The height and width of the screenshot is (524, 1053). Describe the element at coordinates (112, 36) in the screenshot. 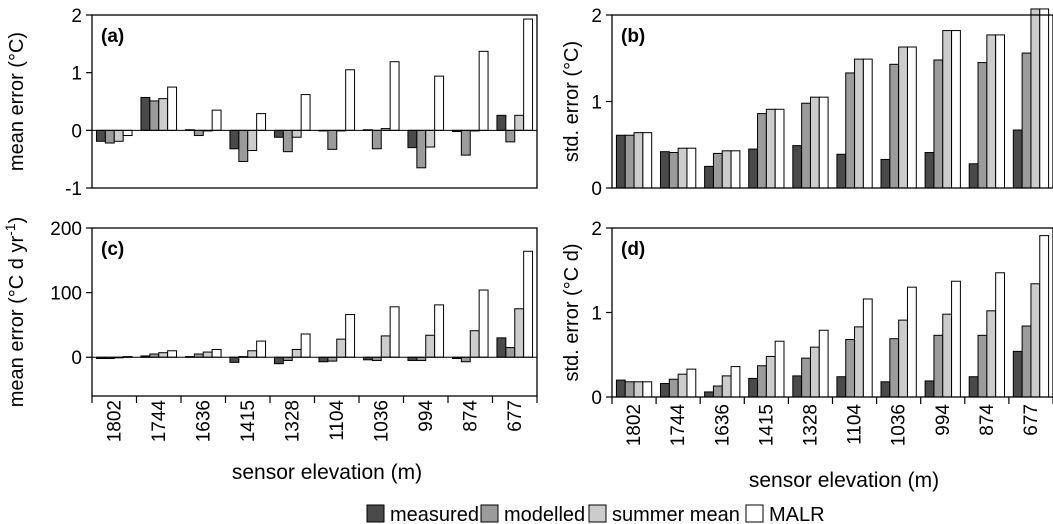

I see `panel-label: (a)` at that location.